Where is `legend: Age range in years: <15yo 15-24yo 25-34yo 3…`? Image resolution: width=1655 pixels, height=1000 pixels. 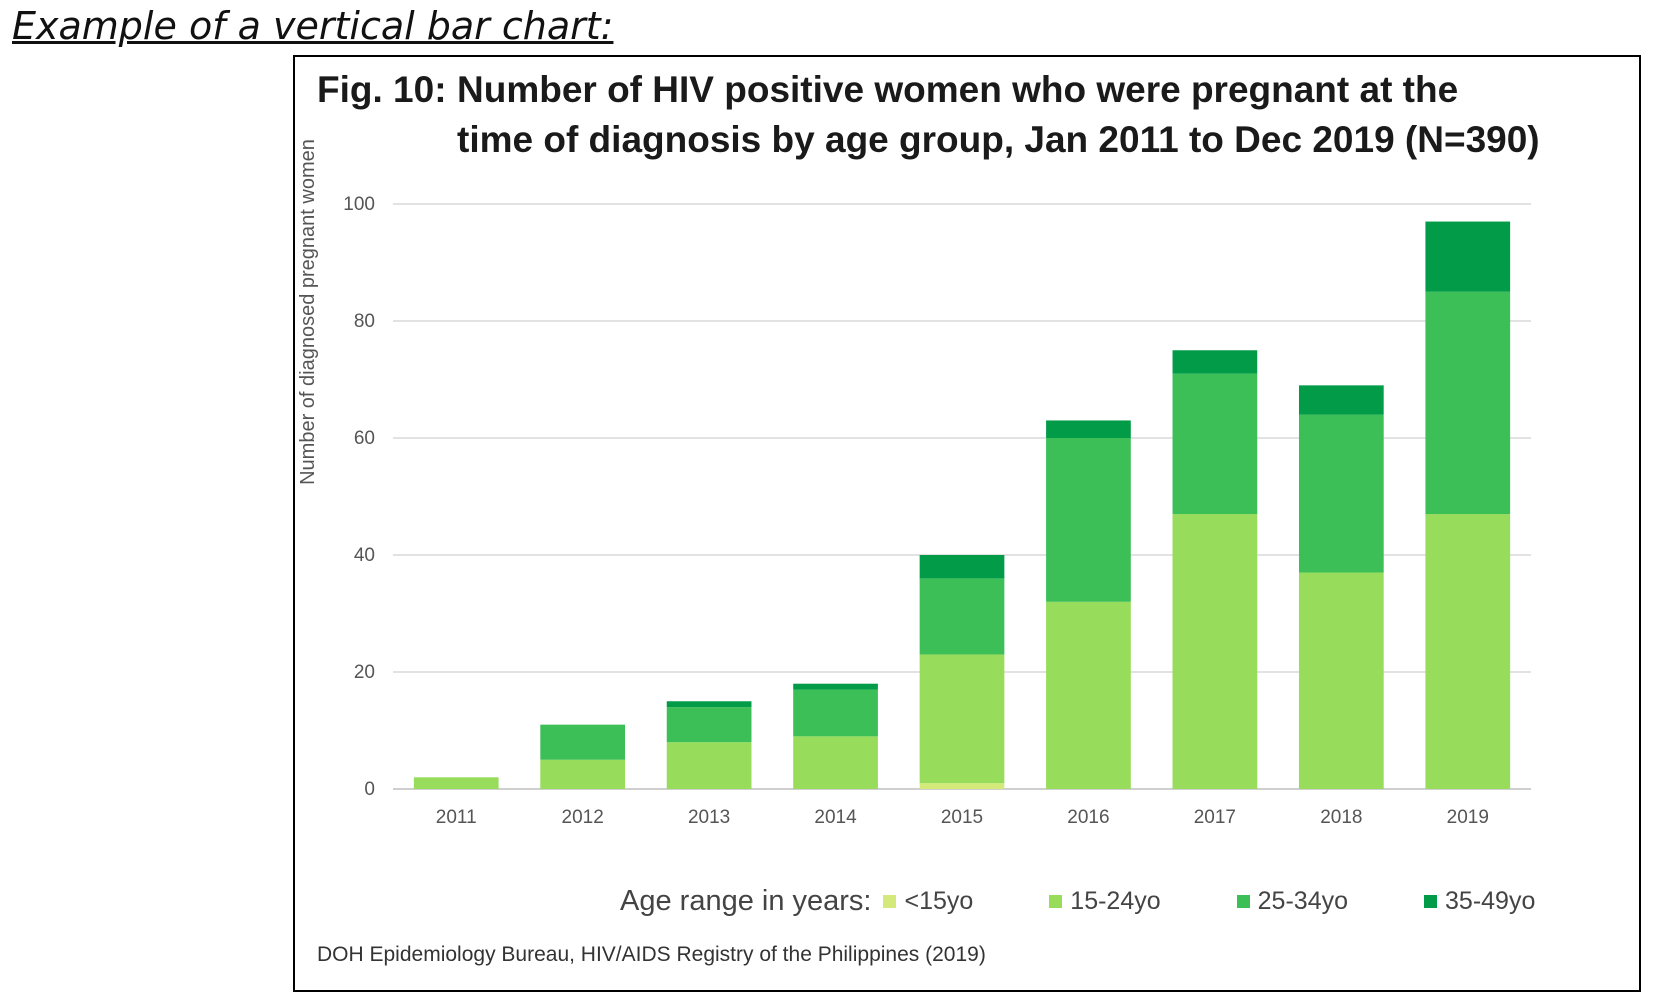 legend: Age range in years: <15yo 15-24yo 25-34yo 3… is located at coordinates (1115, 901).